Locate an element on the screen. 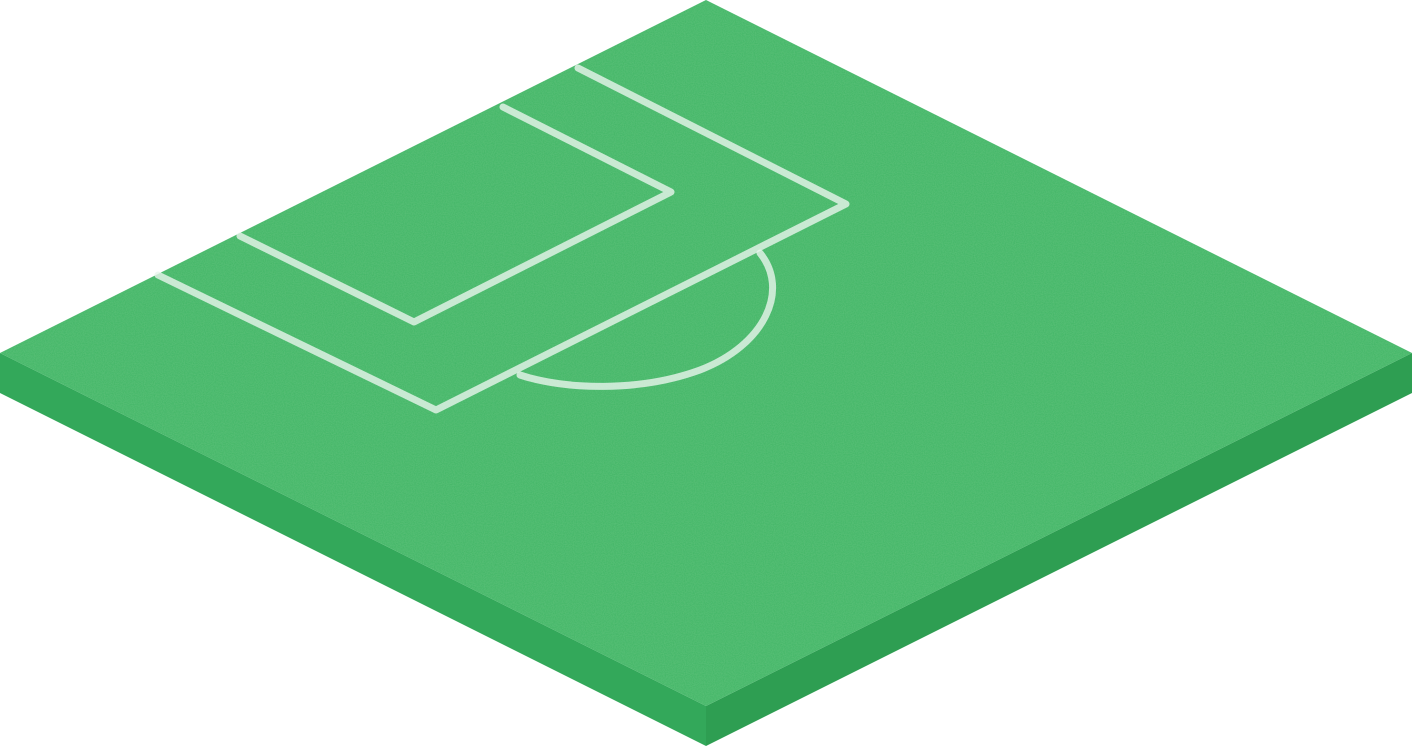 The height and width of the screenshot is (748, 1413). goal-area-line is located at coordinates (455, 214).